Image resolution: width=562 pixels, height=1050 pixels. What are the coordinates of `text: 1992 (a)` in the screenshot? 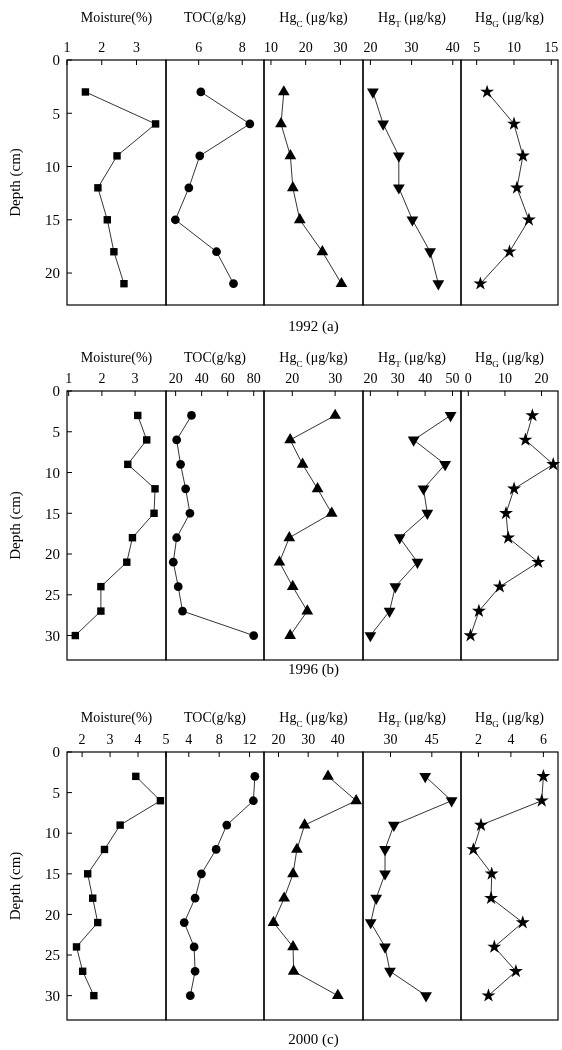 It's located at (313, 326).